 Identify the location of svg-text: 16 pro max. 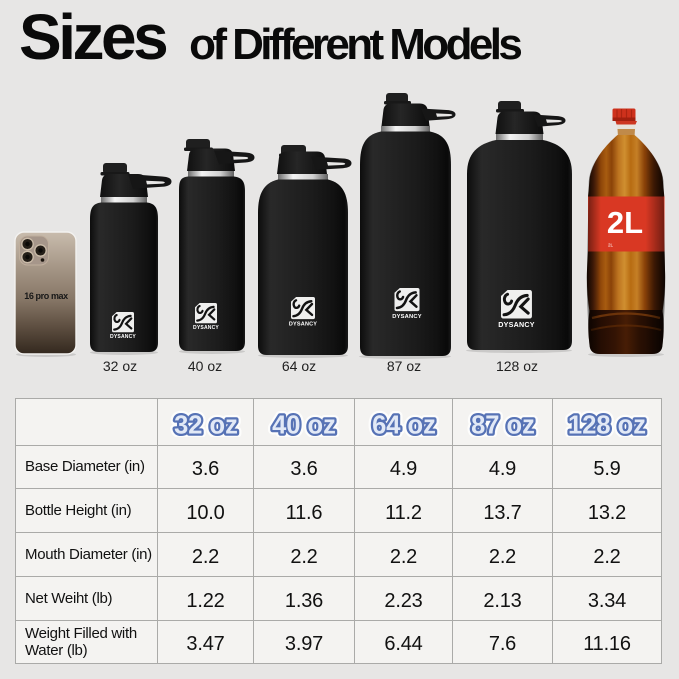
(46, 296).